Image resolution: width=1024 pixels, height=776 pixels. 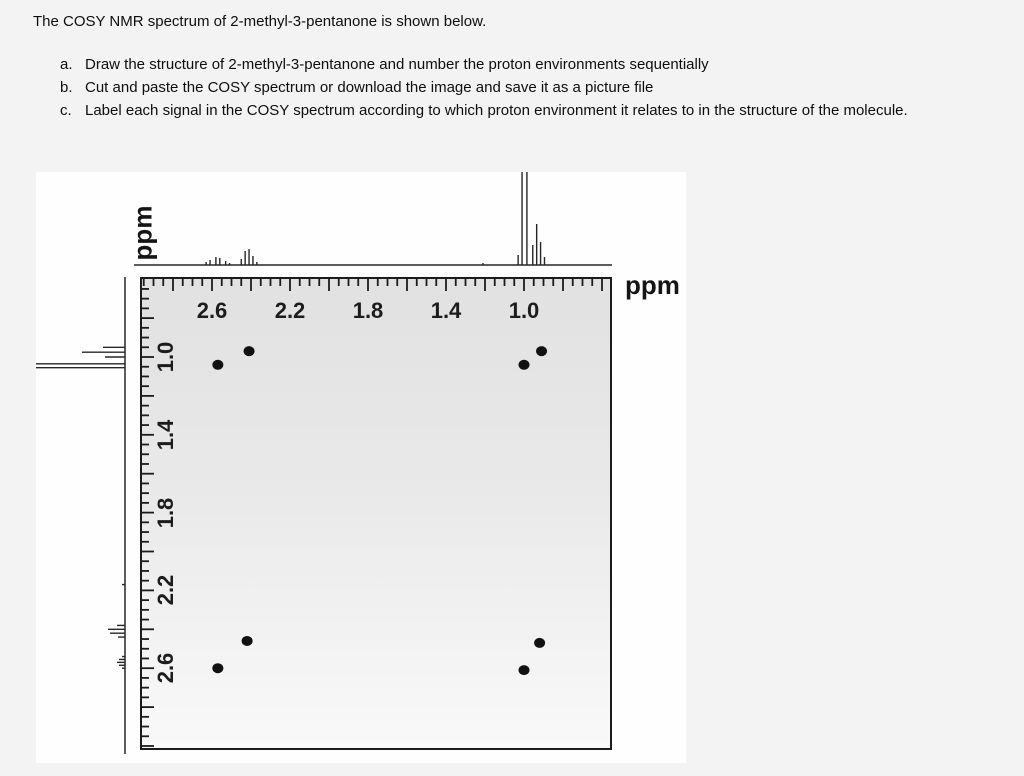 What do you see at coordinates (165, 512) in the screenshot?
I see `y-tick-label: 1.8` at bounding box center [165, 512].